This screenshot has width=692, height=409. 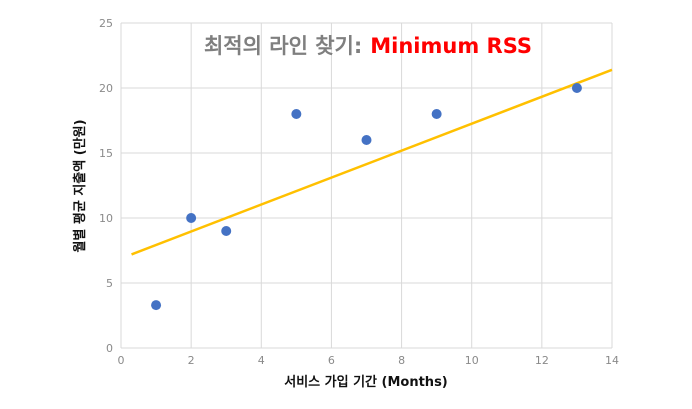 What do you see at coordinates (451, 46) in the screenshot?
I see `chart-title-highlight: Minimum RSS` at bounding box center [451, 46].